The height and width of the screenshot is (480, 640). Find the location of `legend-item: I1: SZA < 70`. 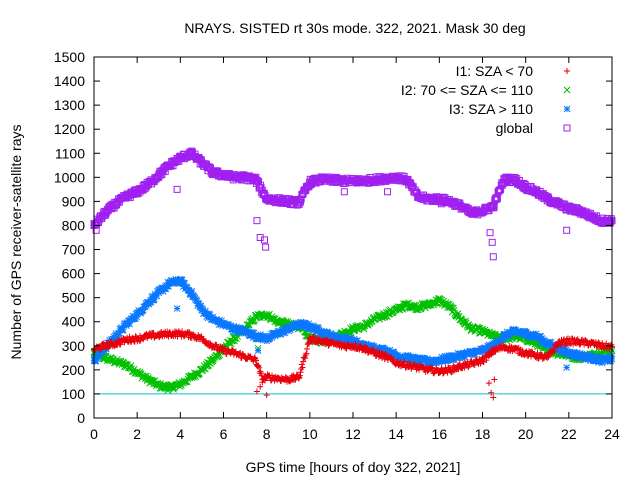

legend-item: I1: SZA < 70 is located at coordinates (513, 71).